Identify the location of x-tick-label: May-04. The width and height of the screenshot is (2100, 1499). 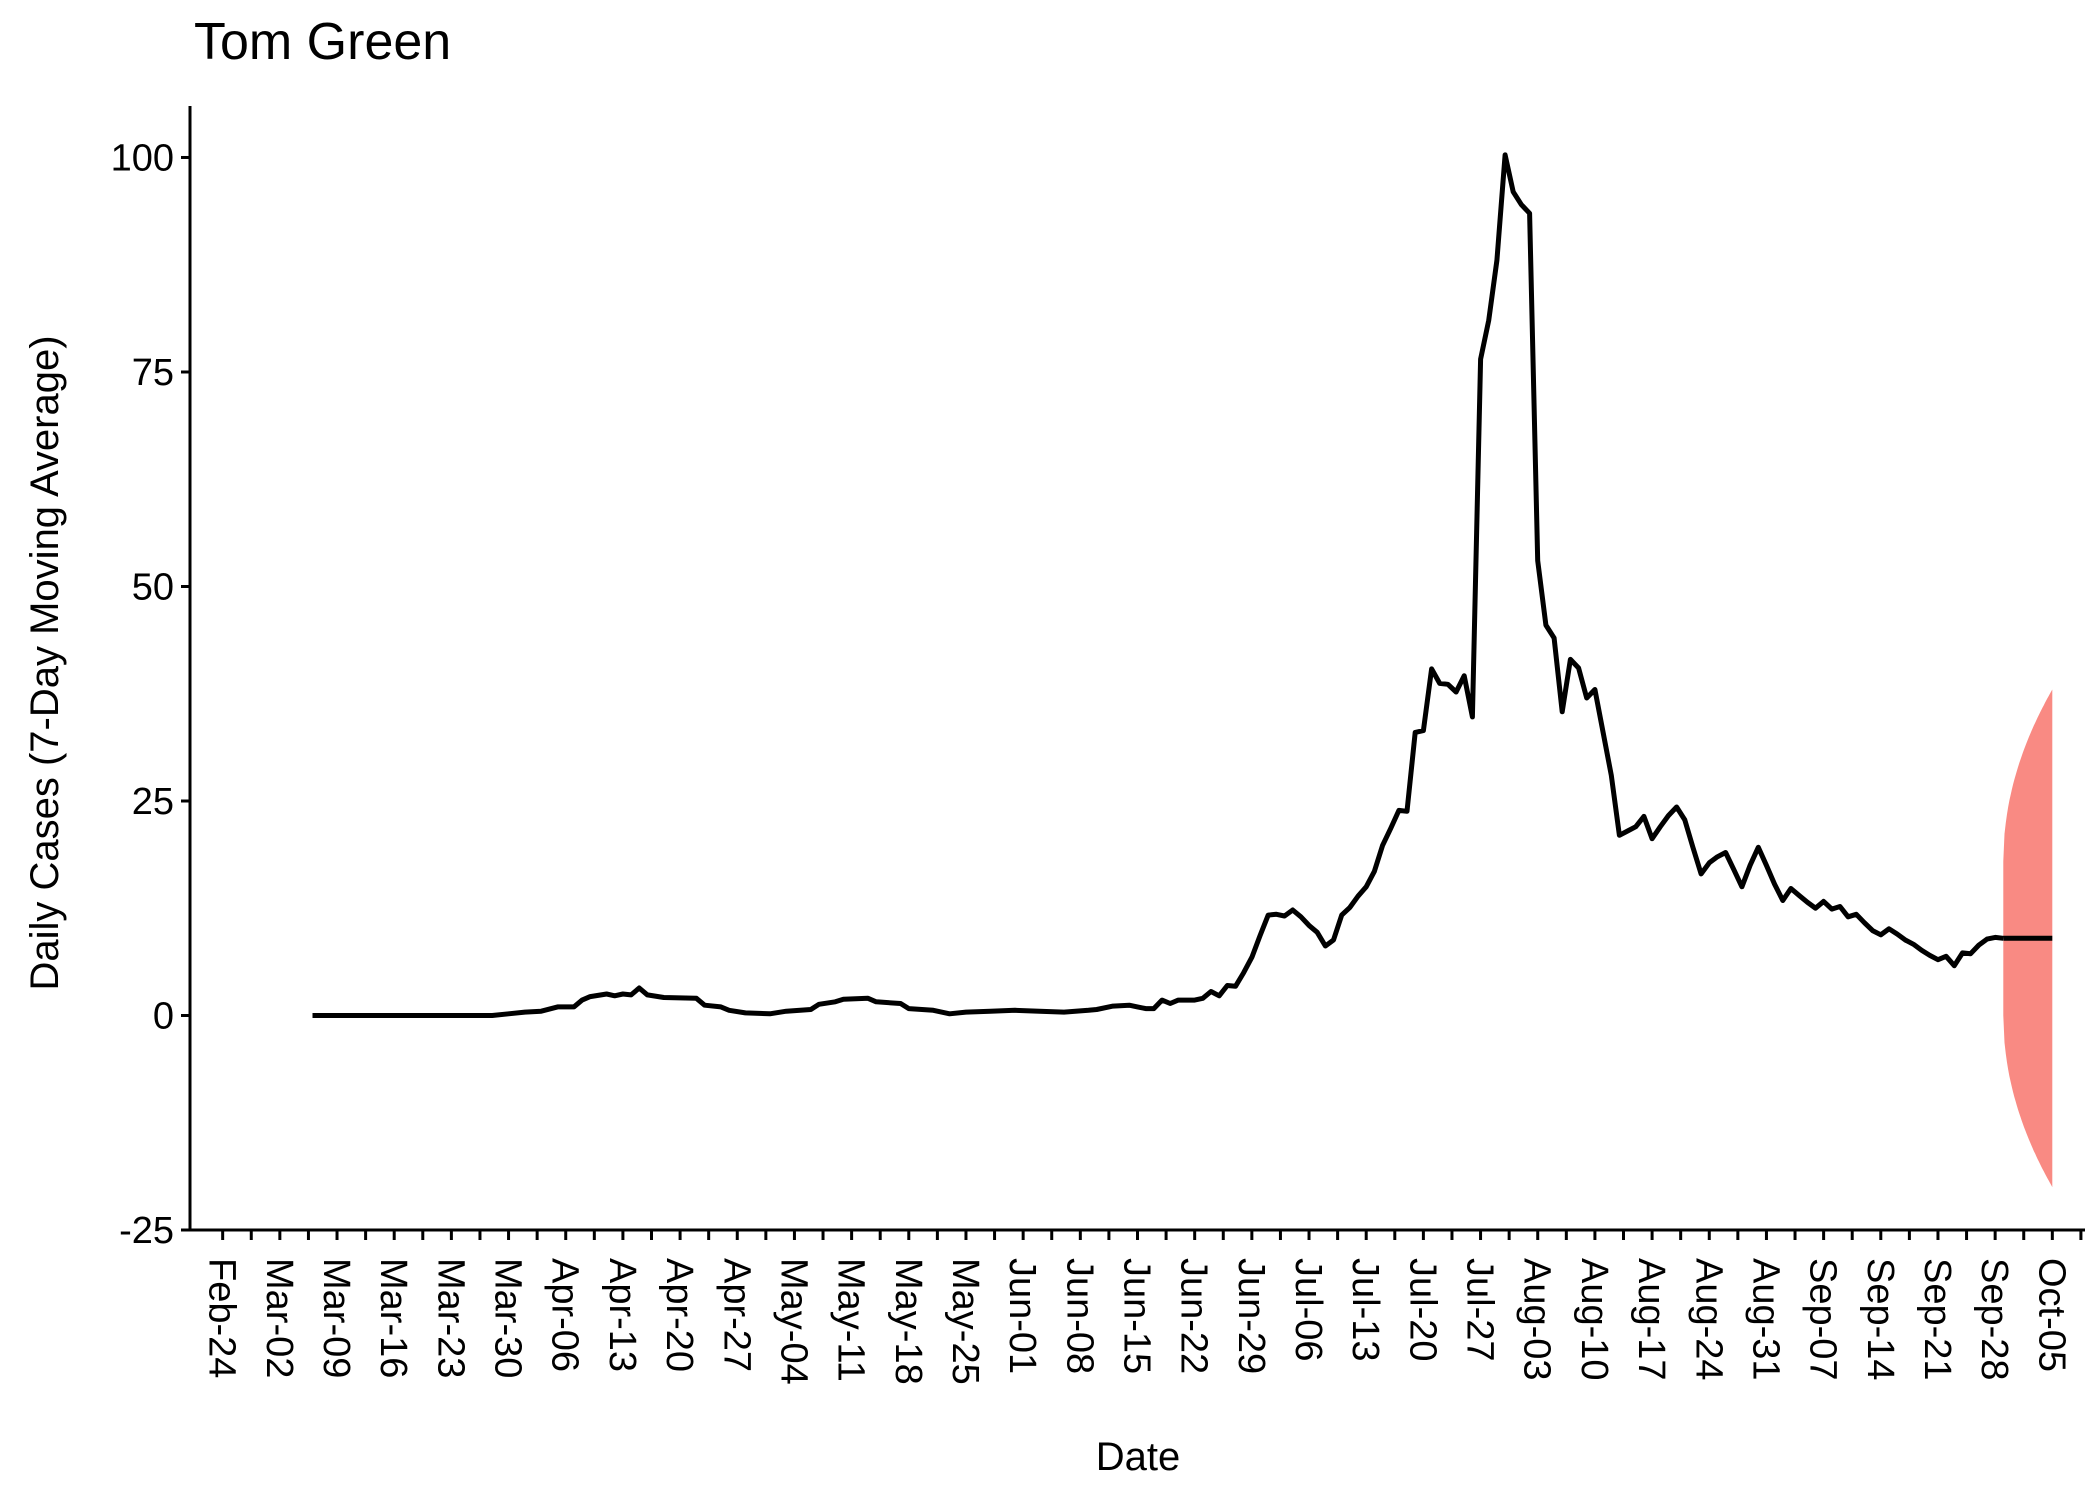
(793, 1321).